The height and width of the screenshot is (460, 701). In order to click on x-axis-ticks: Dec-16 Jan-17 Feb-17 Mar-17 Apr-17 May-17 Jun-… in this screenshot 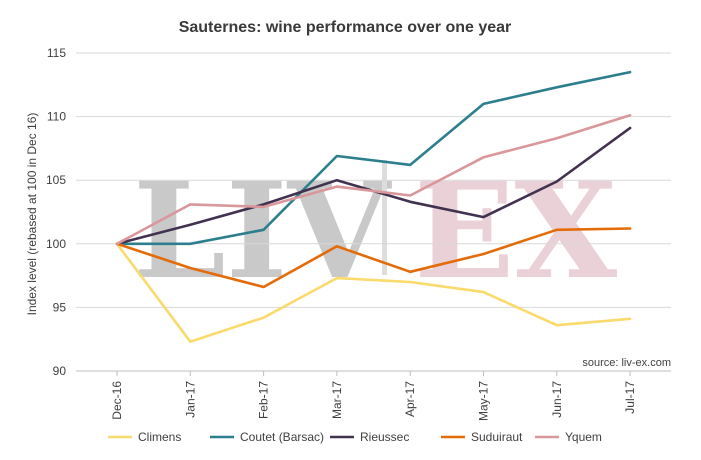, I will do `click(373, 396)`.